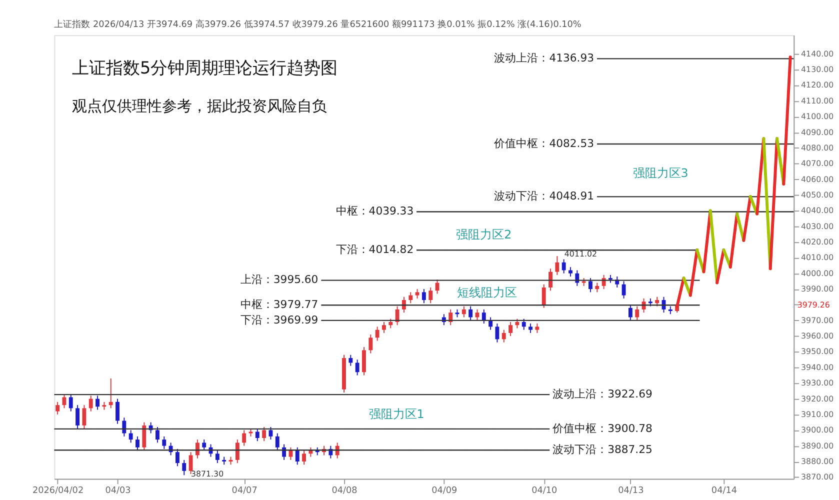  Describe the element at coordinates (58, 491) in the screenshot. I see `x-tick-label: 2026/04/02` at that location.